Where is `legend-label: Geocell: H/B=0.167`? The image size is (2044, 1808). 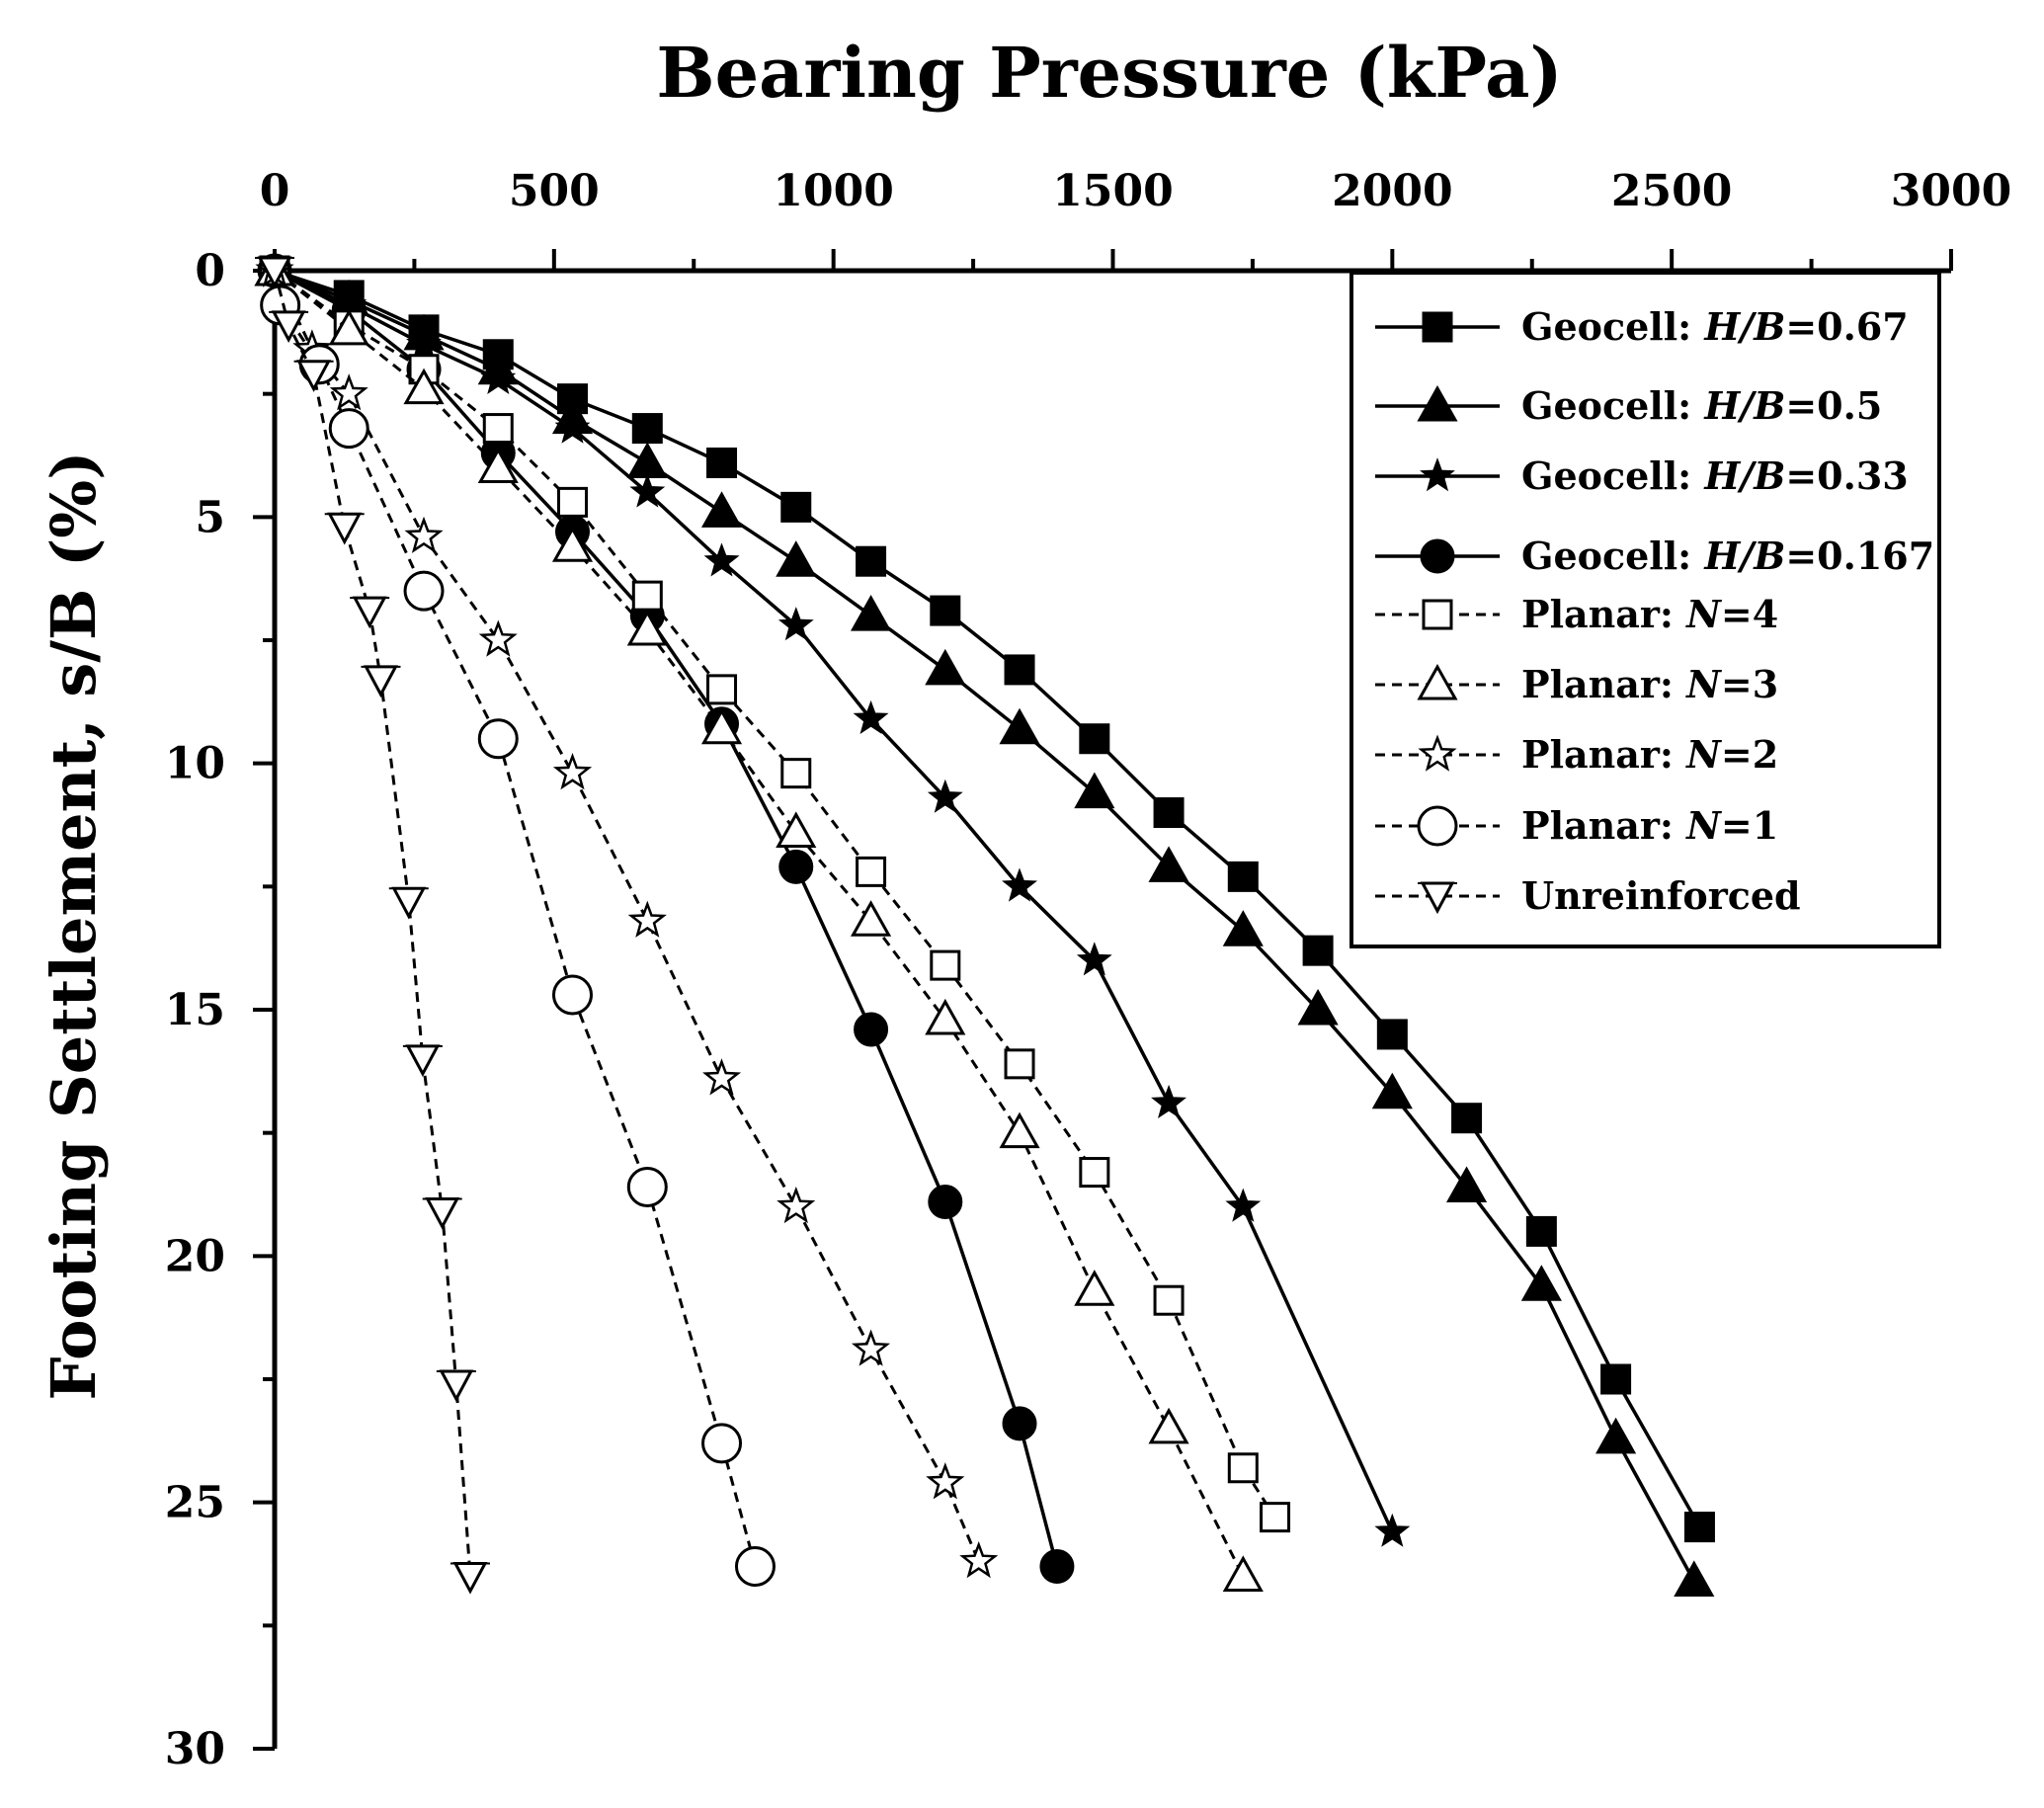 legend-label: Geocell: H/B=0.167 is located at coordinates (1728, 556).